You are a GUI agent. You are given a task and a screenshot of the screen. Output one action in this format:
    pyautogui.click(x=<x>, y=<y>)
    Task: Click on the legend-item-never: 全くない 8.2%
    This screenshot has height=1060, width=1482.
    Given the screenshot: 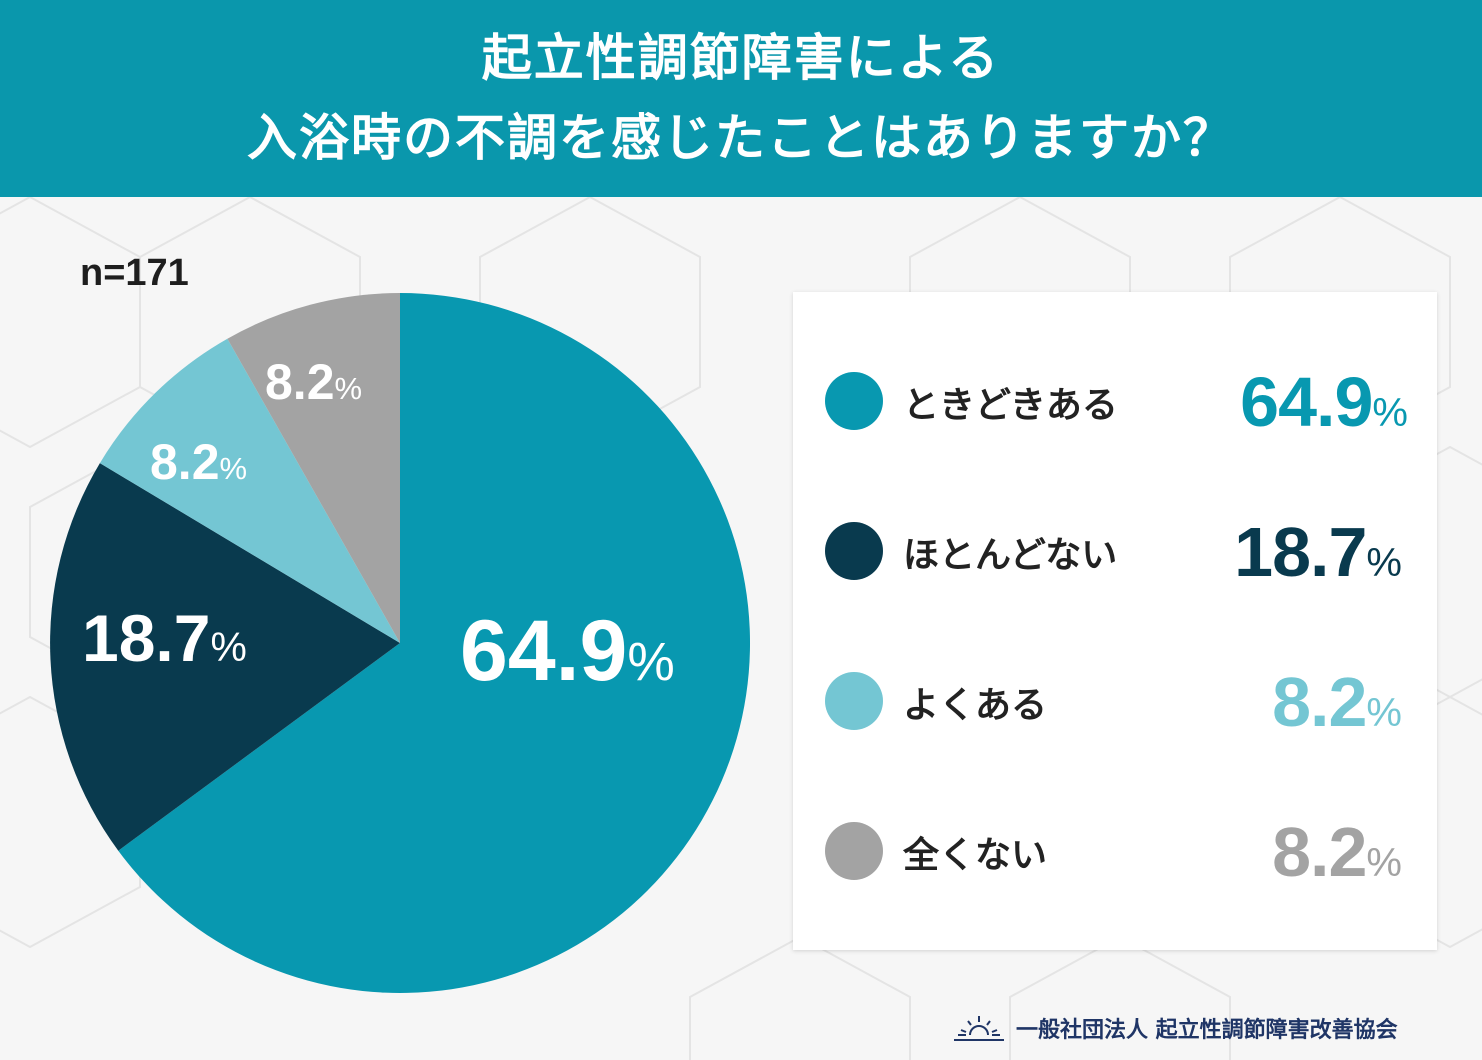 What is the action you would take?
    pyautogui.click(x=1115, y=852)
    